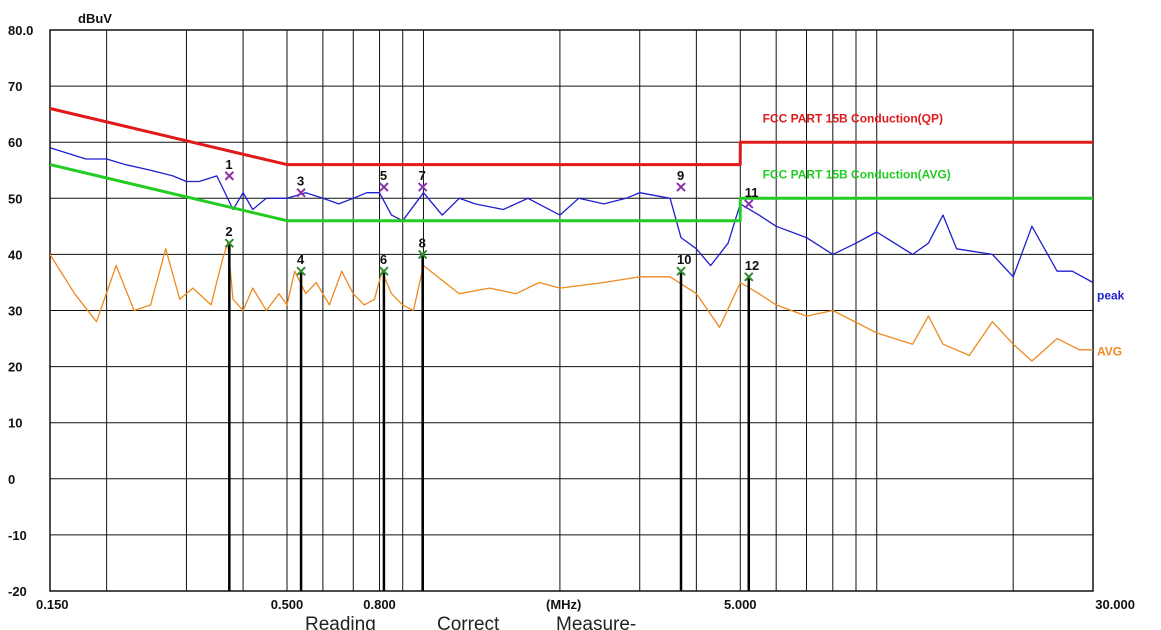  I want to click on avg-limit-label: FCC PART 15B Conduction(AVG), so click(857, 175).